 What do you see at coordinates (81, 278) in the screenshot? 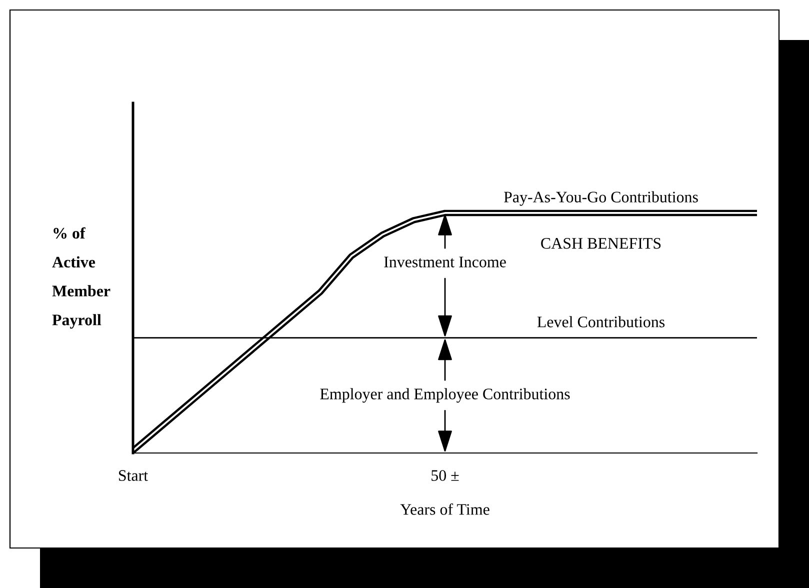
I see `y-axis-title: % of Active Member Payroll` at bounding box center [81, 278].